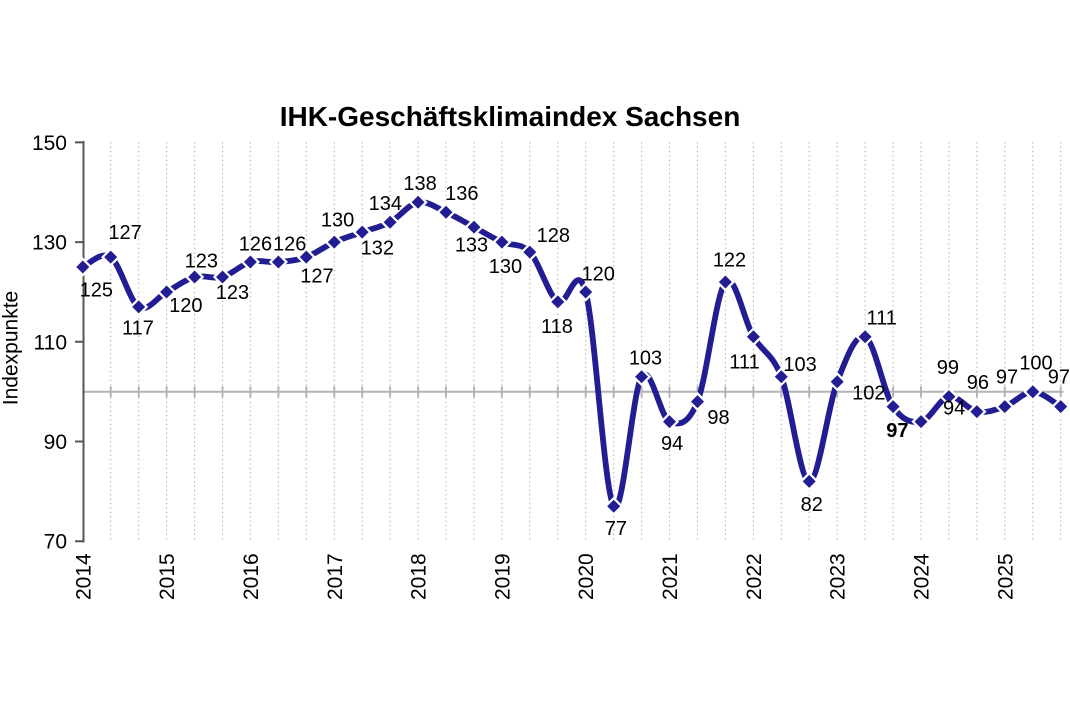  What do you see at coordinates (502, 576) in the screenshot?
I see `svg-text: 2019` at bounding box center [502, 576].